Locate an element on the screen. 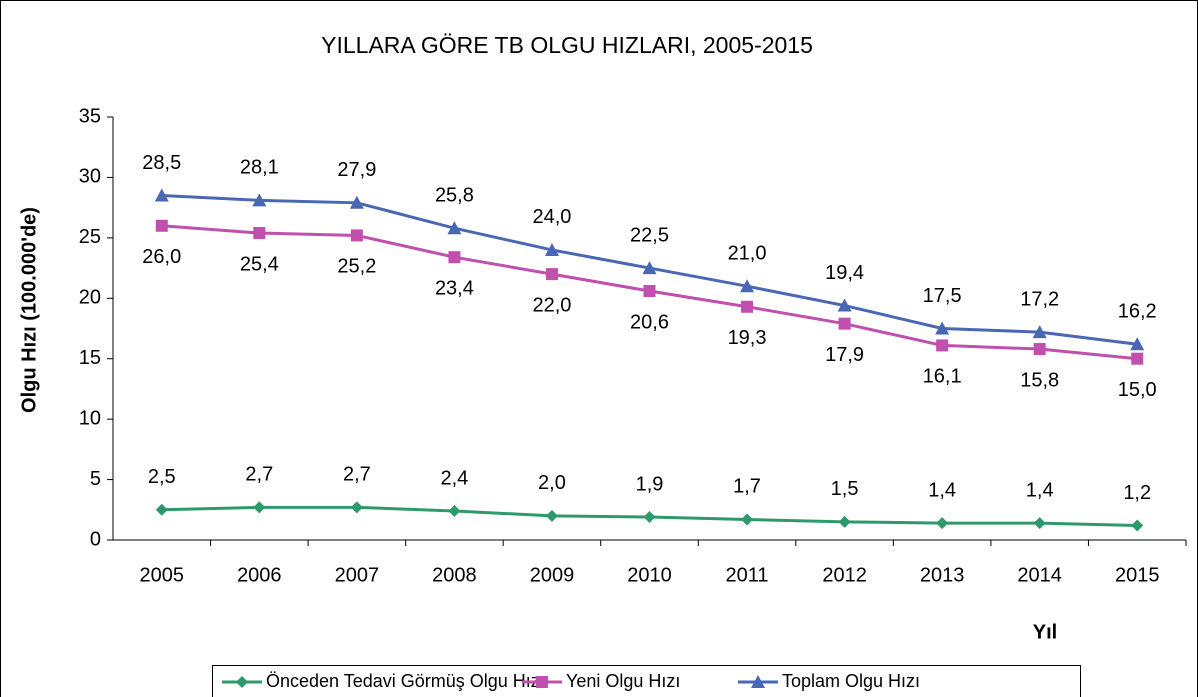 This screenshot has width=1198, height=697. data-label: 25,8 is located at coordinates (454, 195).